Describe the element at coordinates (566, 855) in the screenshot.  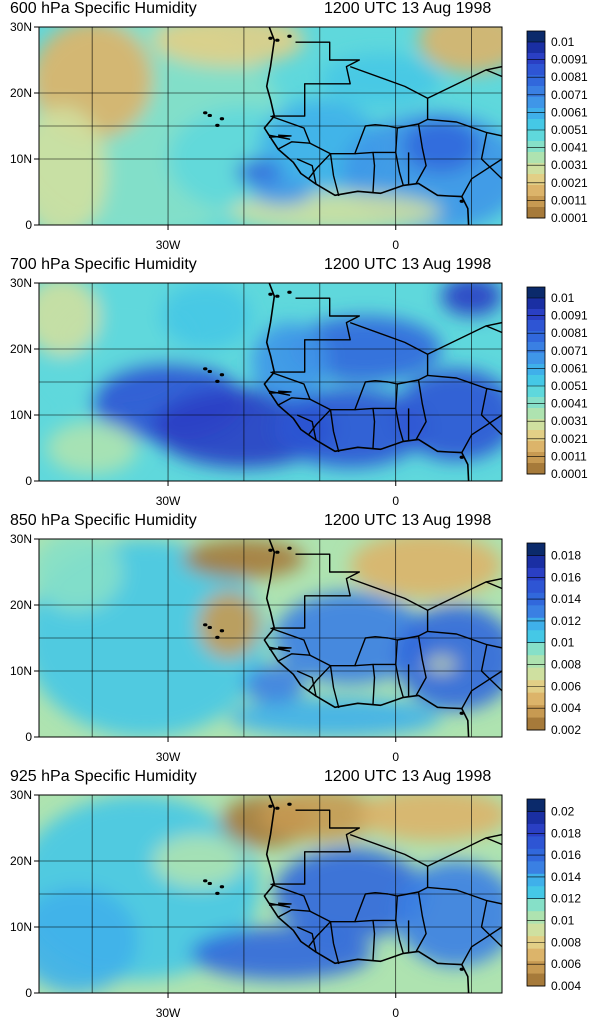
I see `colorbar-label: 0.016` at that location.